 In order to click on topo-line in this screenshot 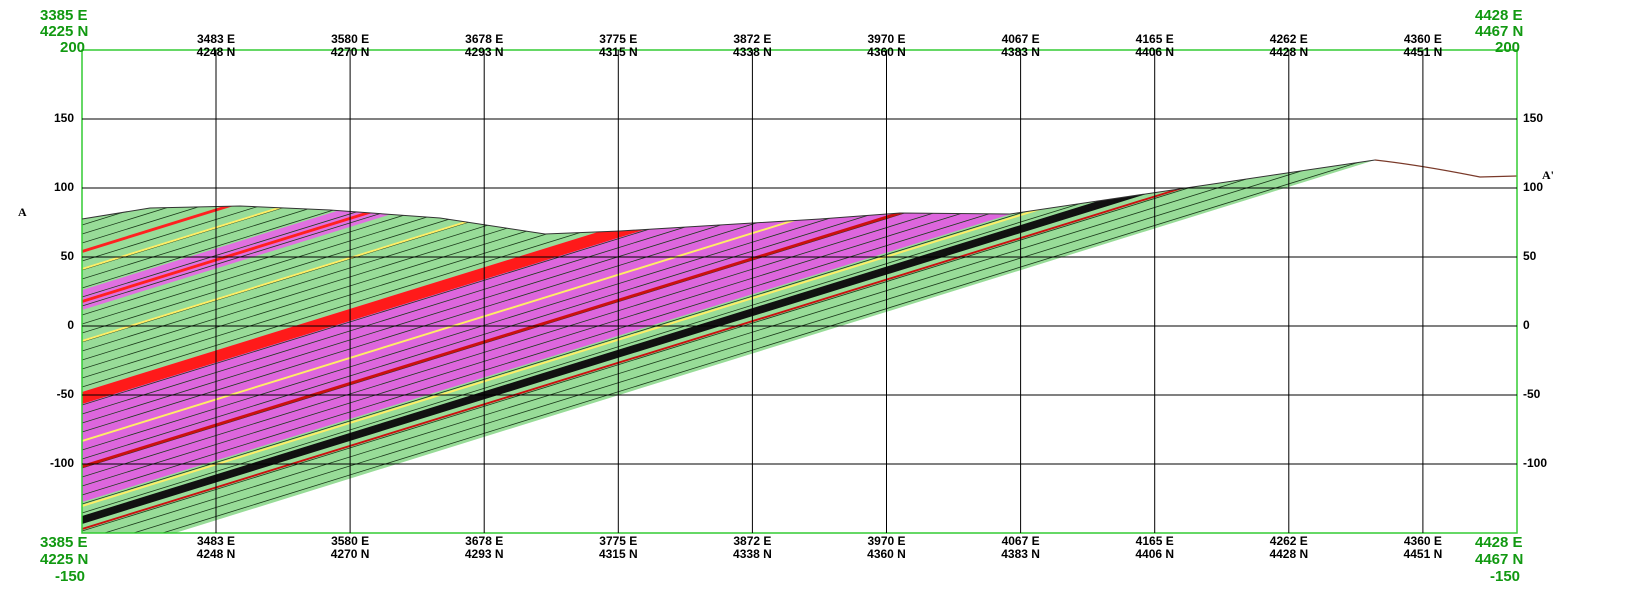, I will do `click(1446, 168)`.